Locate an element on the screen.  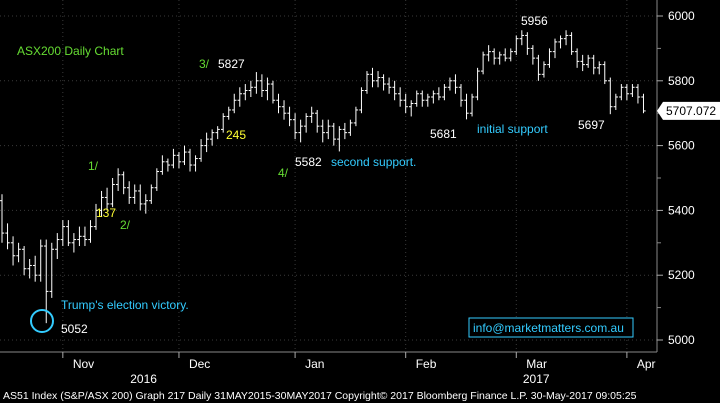
low-5681-label: 5681 is located at coordinates (443, 134).